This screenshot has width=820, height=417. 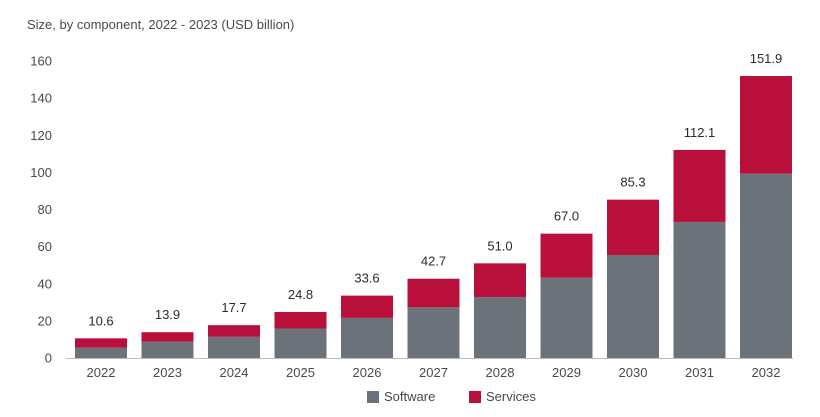 I want to click on bar-services-2026, so click(x=367, y=306).